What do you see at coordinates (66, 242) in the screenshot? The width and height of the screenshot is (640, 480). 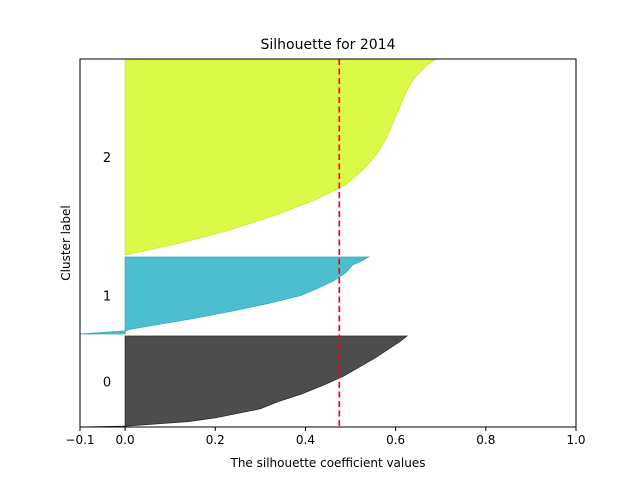 I see `y-axis-label: Cluster label` at bounding box center [66, 242].